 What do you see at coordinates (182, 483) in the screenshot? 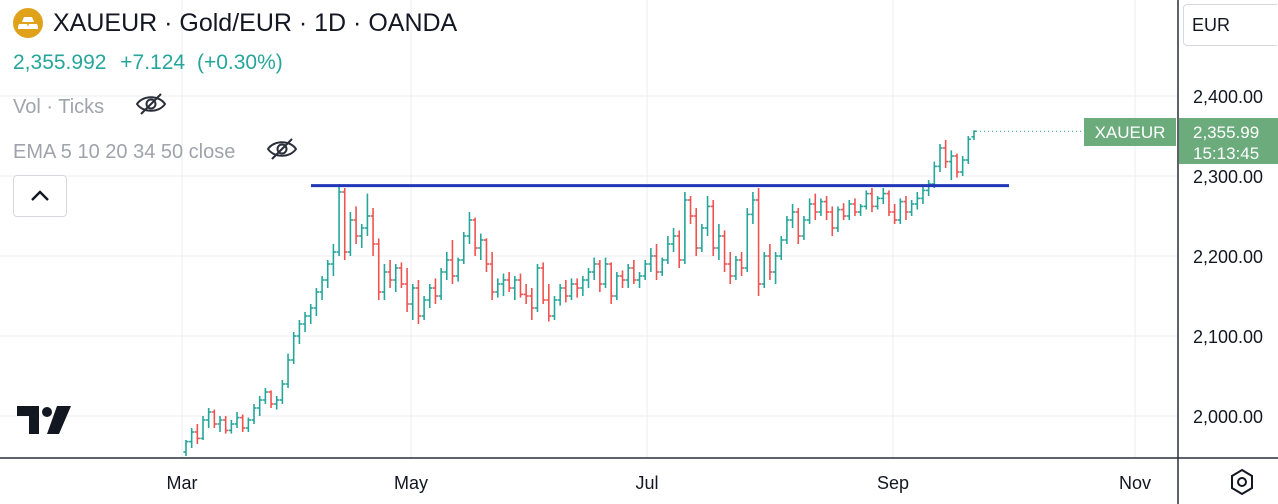
I see `time-tick-label: Mar` at bounding box center [182, 483].